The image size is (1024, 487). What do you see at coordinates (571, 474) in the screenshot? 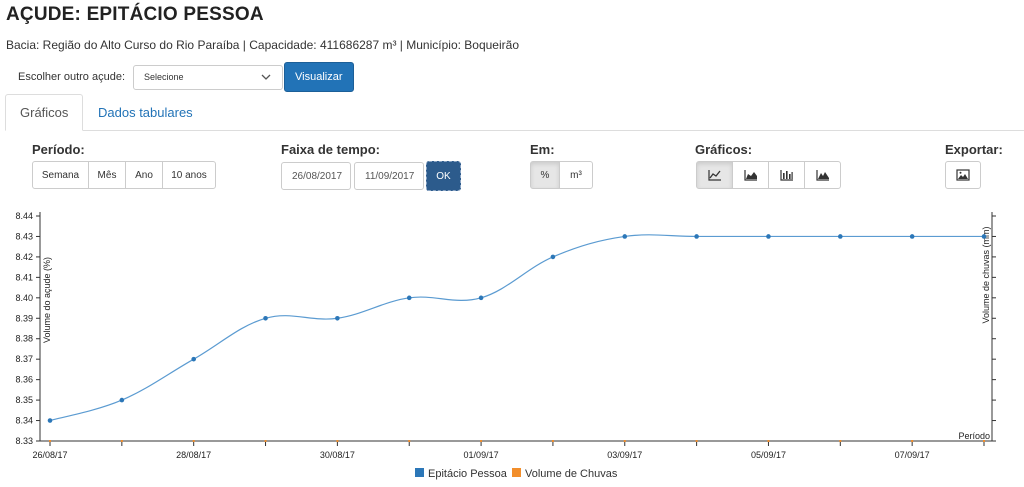
I see `legend-label-volume-de-chuvas: Volume de Chuvas` at bounding box center [571, 474].